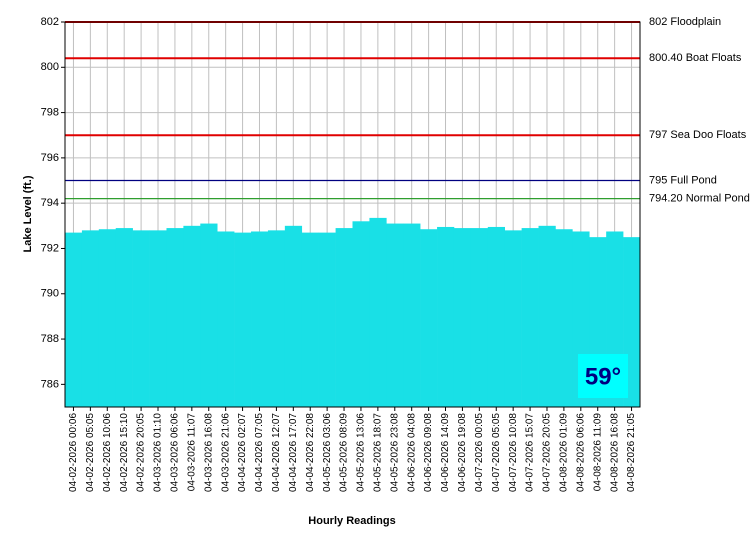 The height and width of the screenshot is (550, 750). I want to click on y-tick-label: 798, so click(50, 112).